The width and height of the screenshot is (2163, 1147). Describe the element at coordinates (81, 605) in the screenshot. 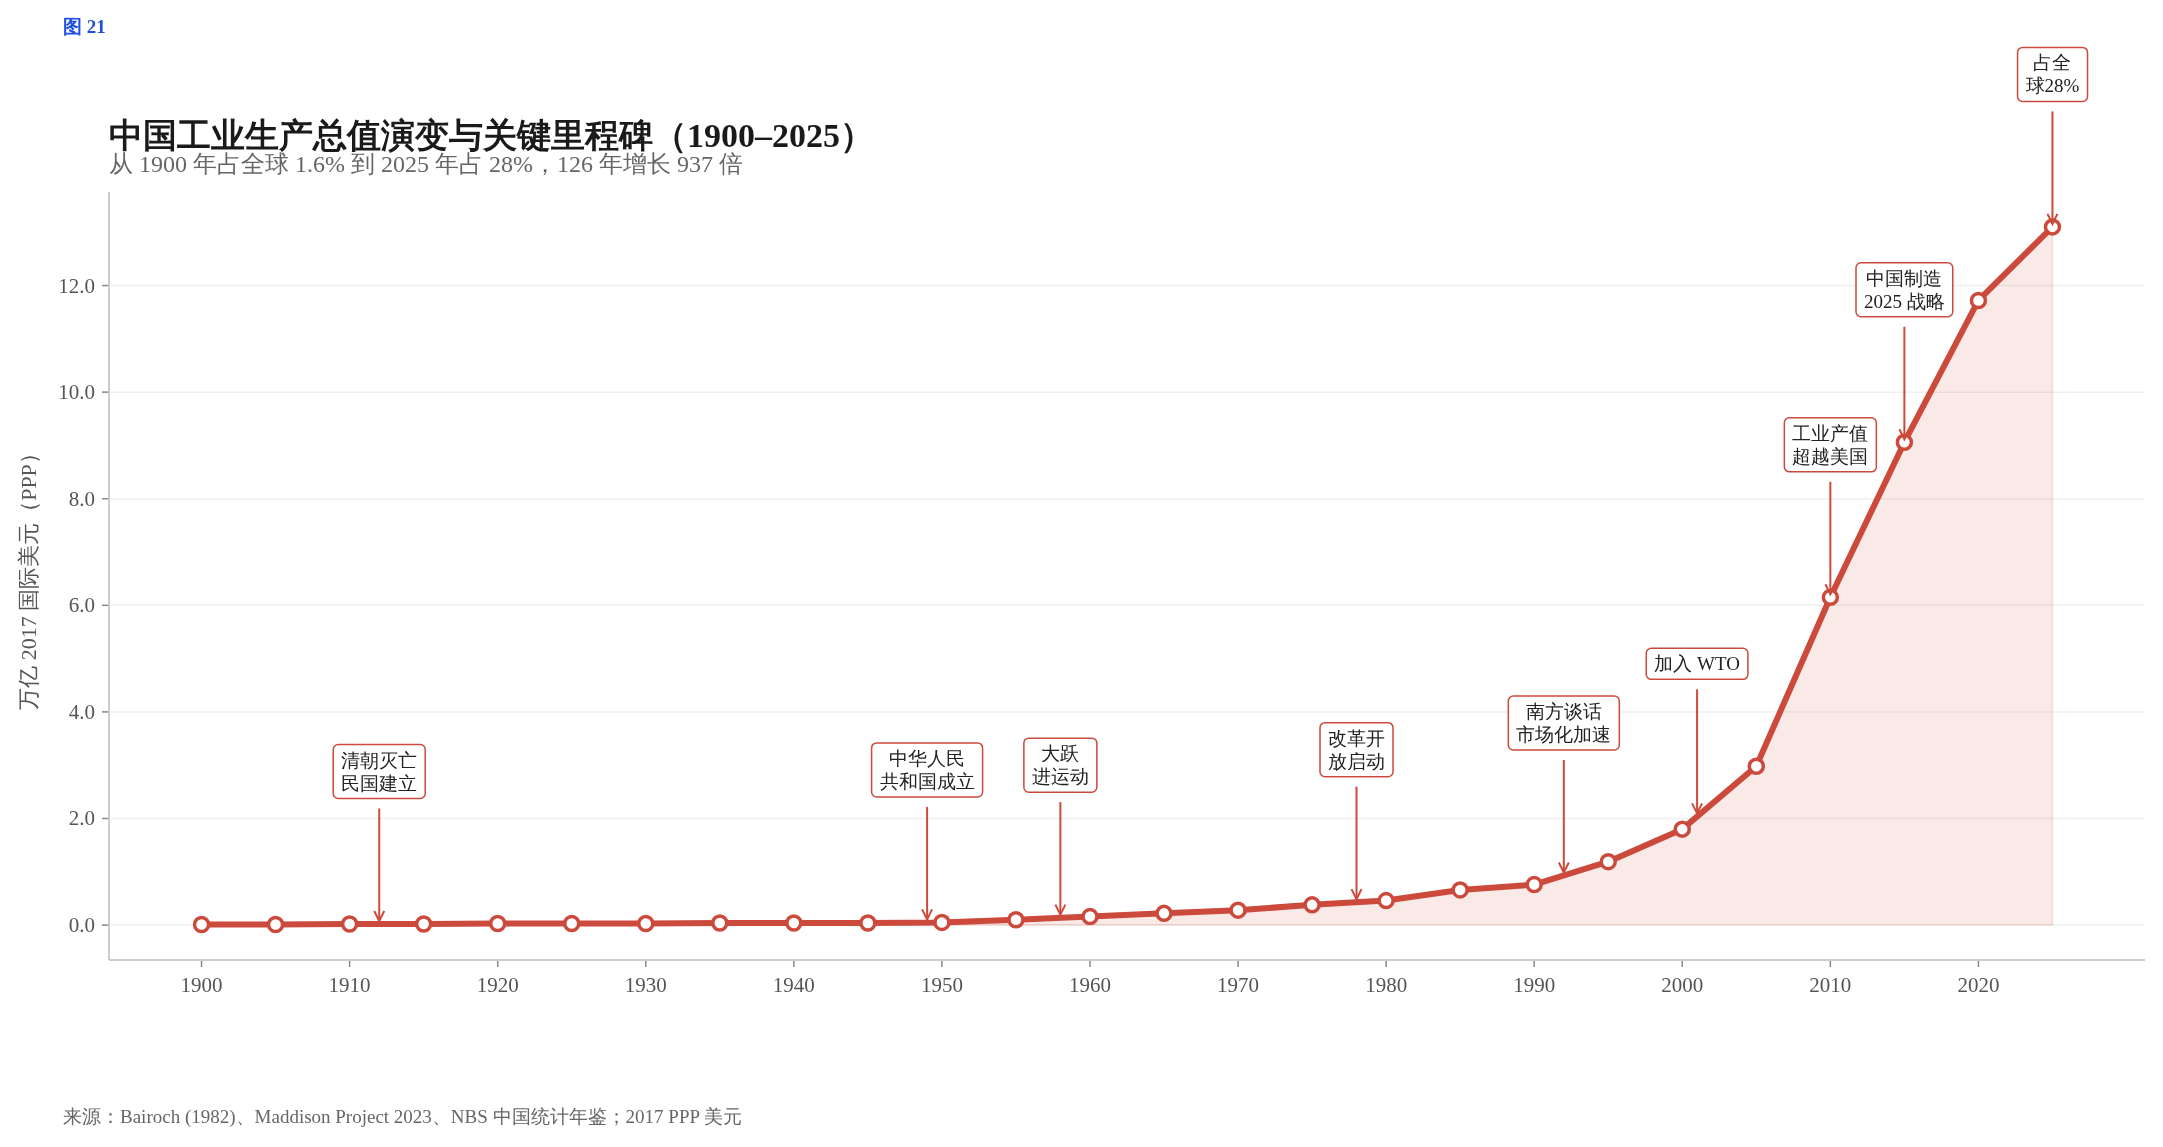

I see `y-tick-label: 6.0` at that location.